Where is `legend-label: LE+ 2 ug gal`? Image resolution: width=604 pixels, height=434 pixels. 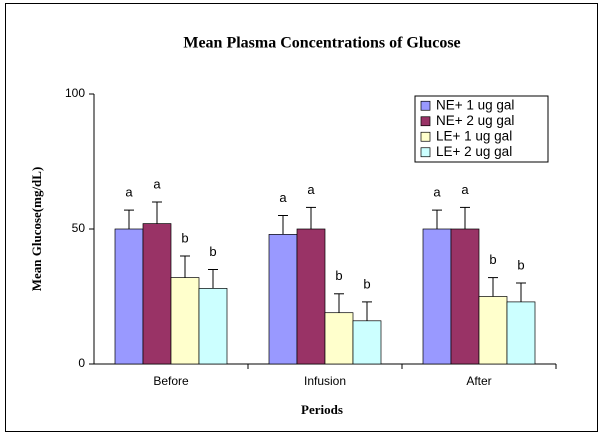 legend-label: LE+ 2 ug gal is located at coordinates (474, 151).